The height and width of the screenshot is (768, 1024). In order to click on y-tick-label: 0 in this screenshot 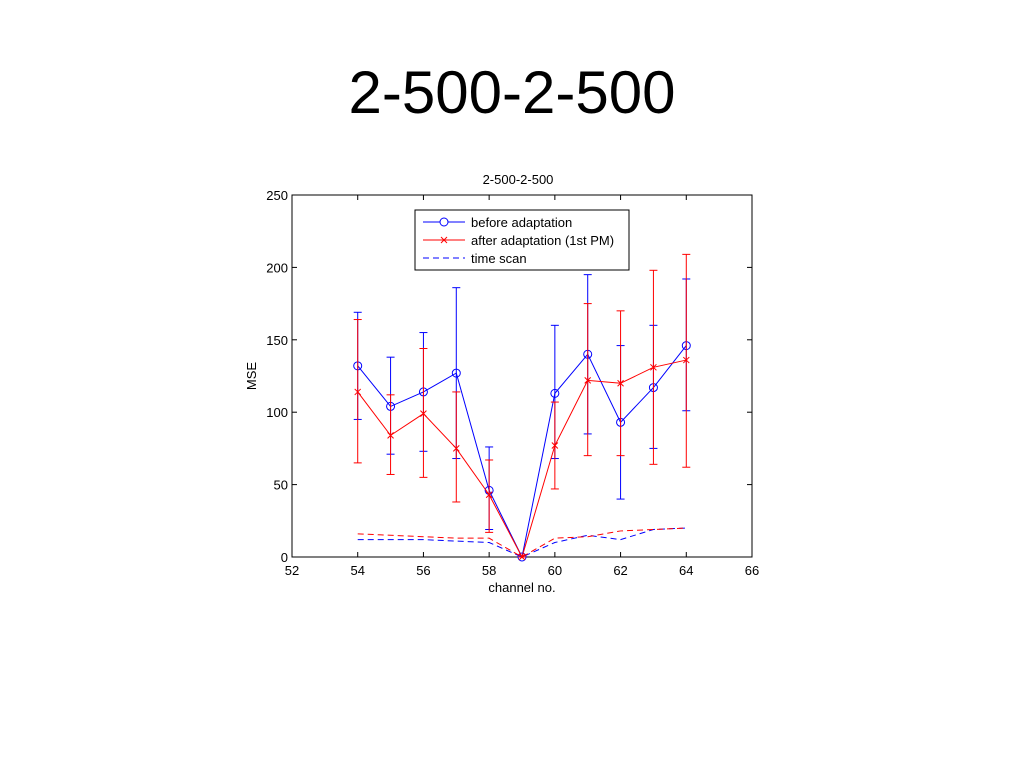, I will do `click(284, 557)`.